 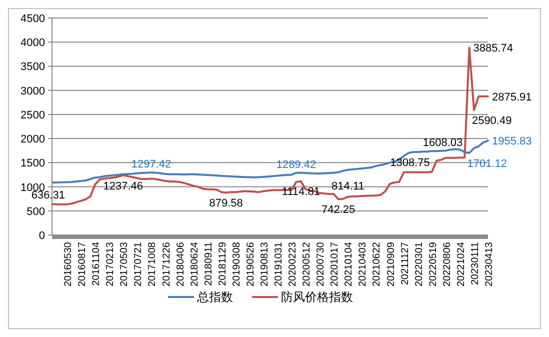 What do you see at coordinates (41, 236) in the screenshot?
I see `y-tick-label: 0` at bounding box center [41, 236].